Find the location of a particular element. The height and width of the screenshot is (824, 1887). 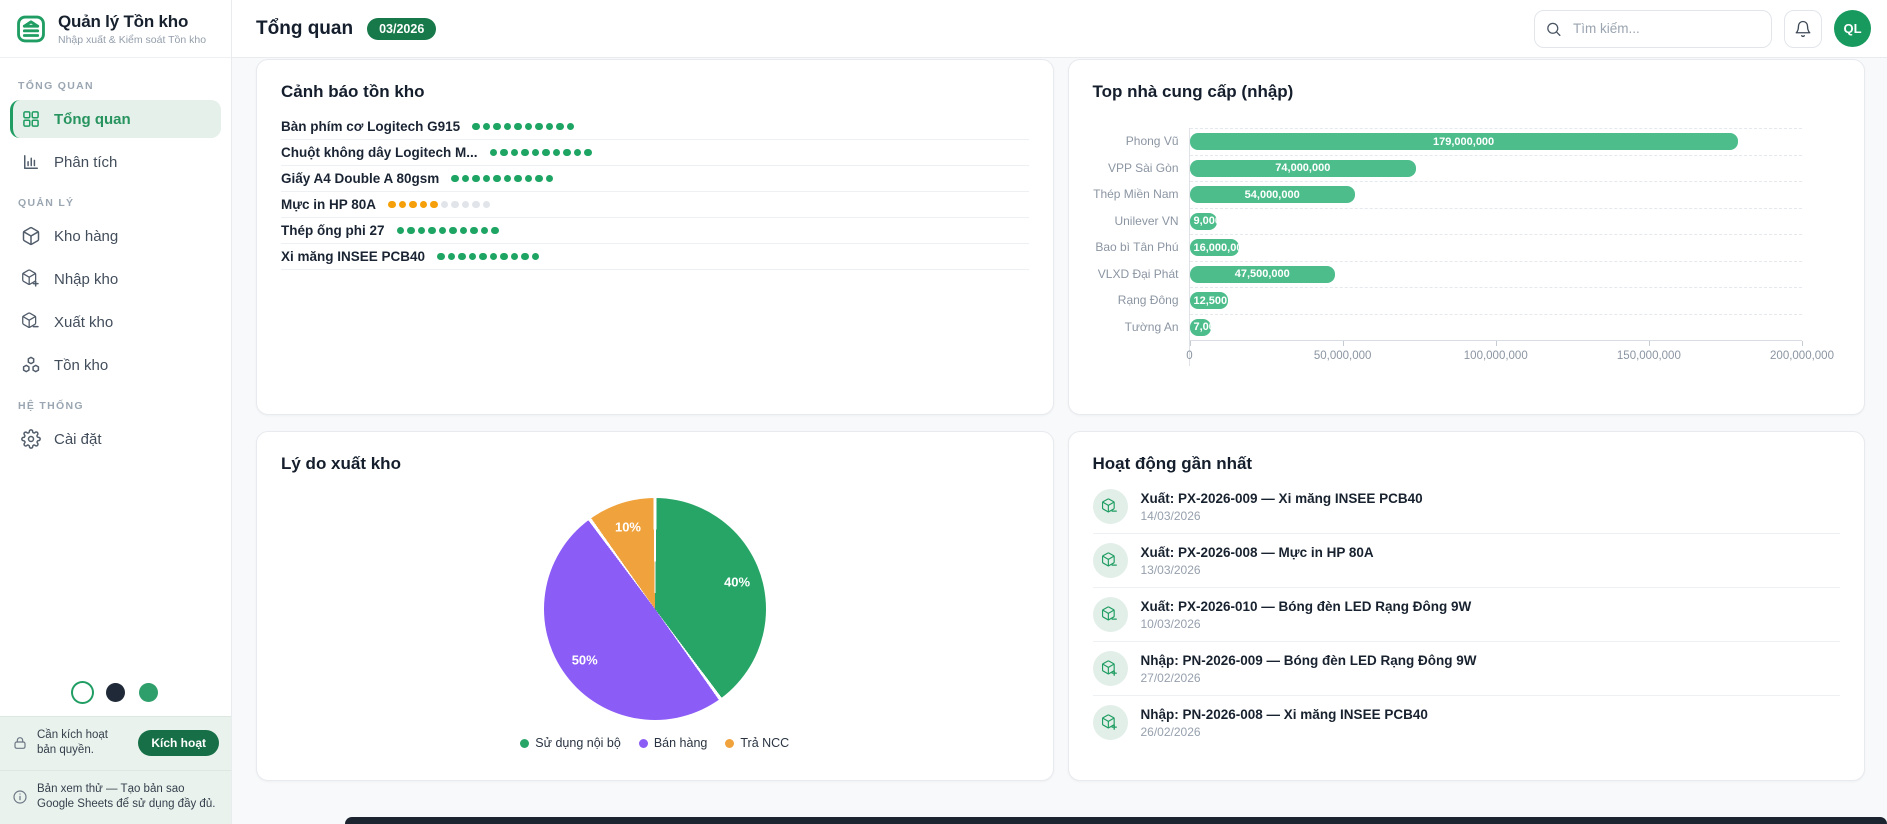

sidebar-item-xuat-kho: Xuất kho is located at coordinates (115, 322).